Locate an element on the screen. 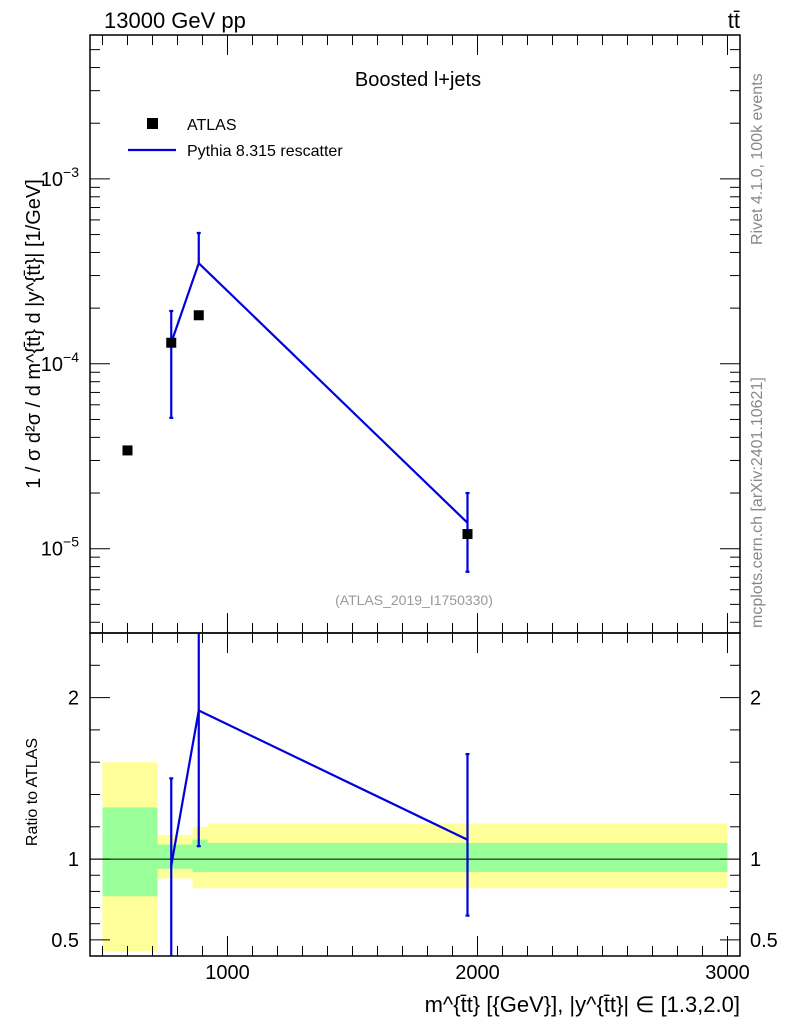  ratio-y-tick-label-left: 2 is located at coordinates (73, 699).